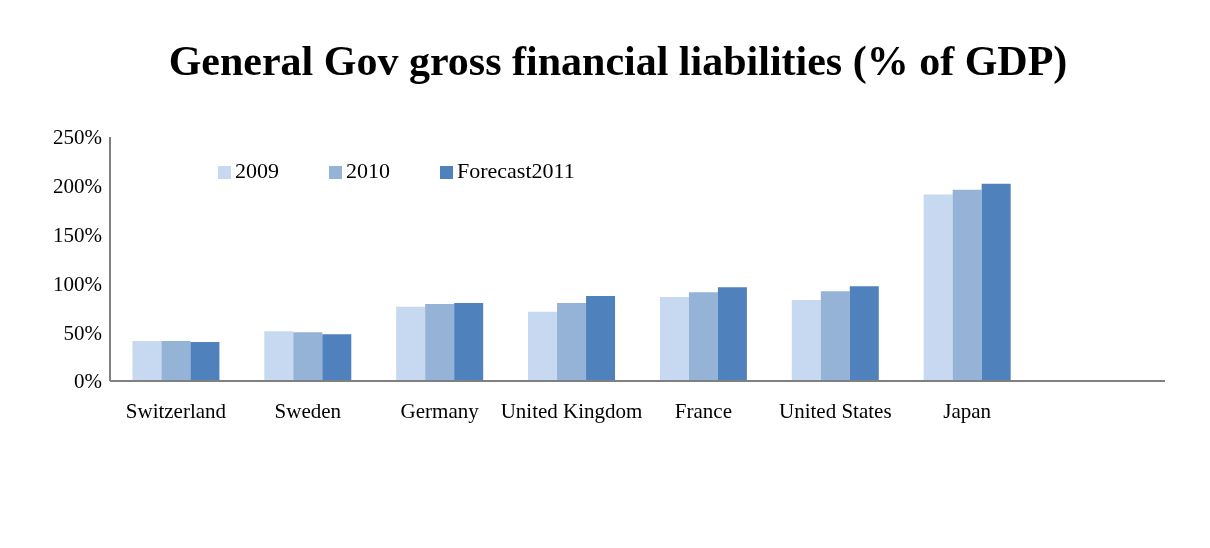 The image size is (1210, 548). Describe the element at coordinates (835, 410) in the screenshot. I see `x-tick-label: United States` at that location.